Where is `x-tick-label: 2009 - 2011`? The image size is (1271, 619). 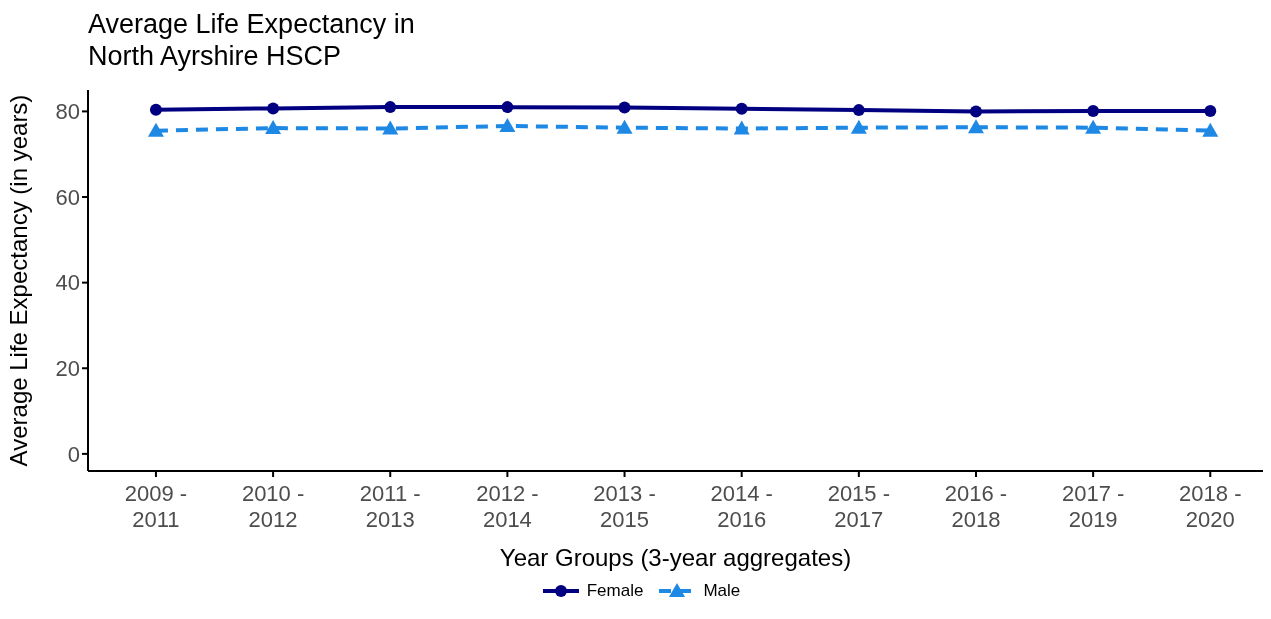 x-tick-label: 2009 - 2011 is located at coordinates (156, 506).